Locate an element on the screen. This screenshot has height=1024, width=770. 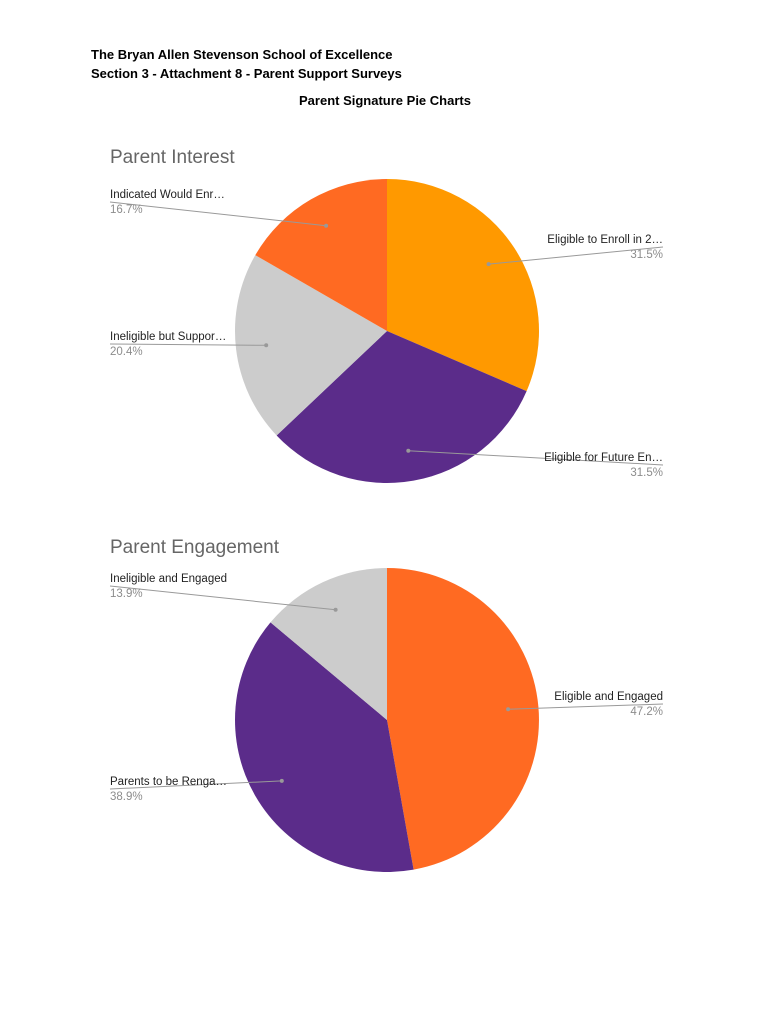
pie-slice-eligible-and-engaged is located at coordinates (463, 719).